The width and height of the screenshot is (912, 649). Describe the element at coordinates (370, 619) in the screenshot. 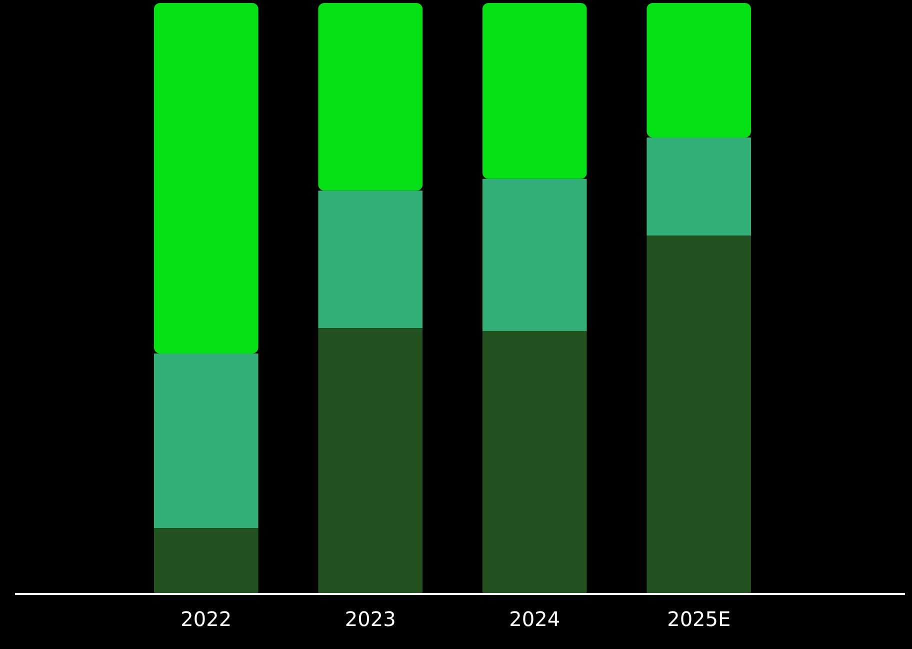

I see `x-tick-label: 2023` at that location.